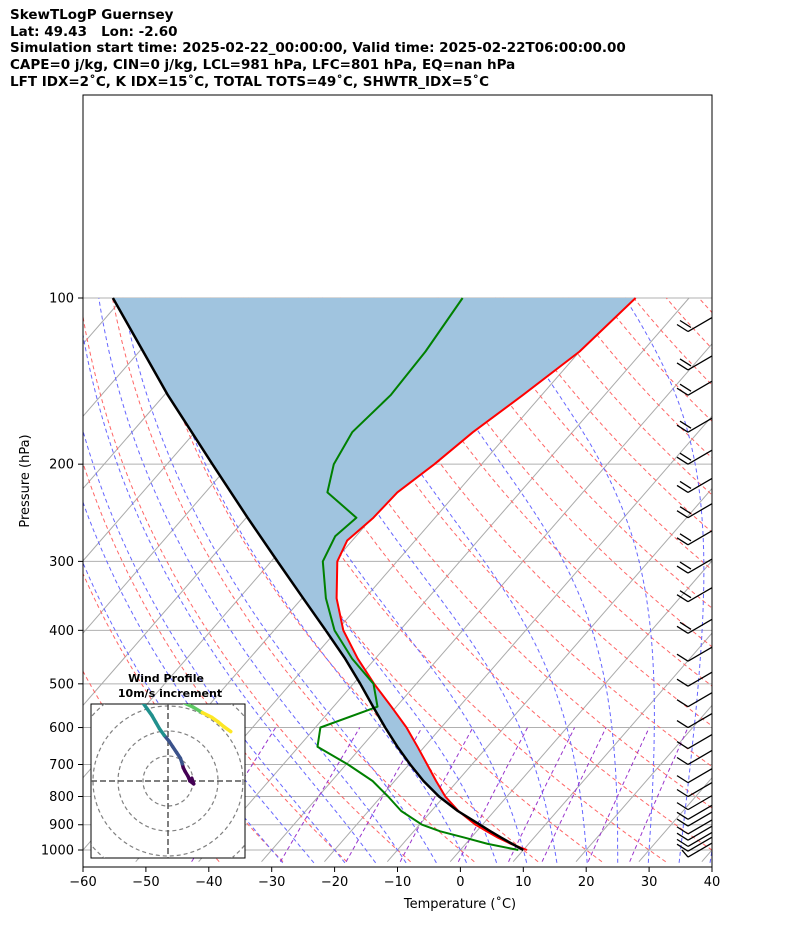  I want to click on y-tick-label: 800, so click(61, 797).